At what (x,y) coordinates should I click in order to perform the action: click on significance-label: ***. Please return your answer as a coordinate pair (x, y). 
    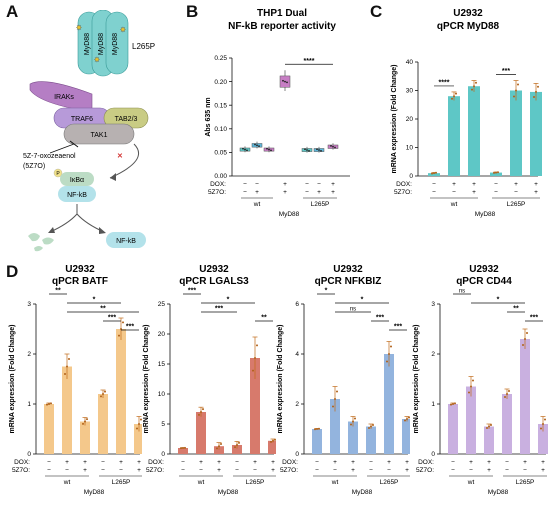
    Looking at the image, I should click on (192, 291).